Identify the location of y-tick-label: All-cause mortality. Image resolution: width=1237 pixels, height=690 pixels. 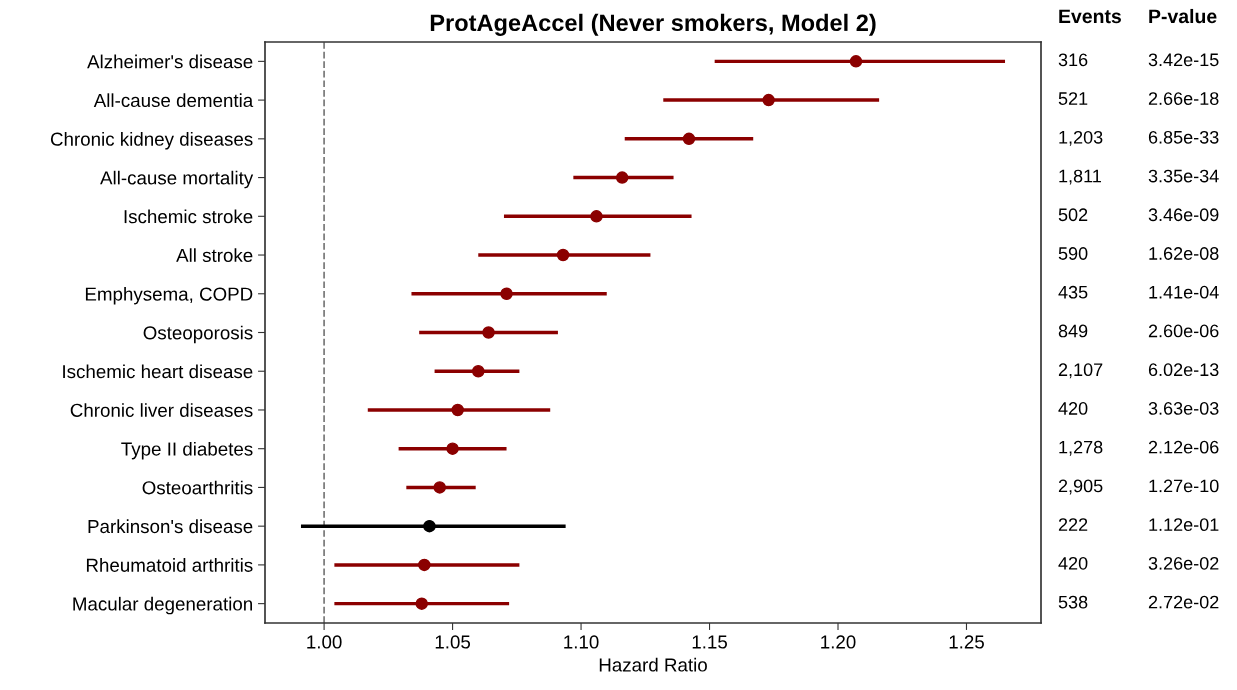
(177, 179).